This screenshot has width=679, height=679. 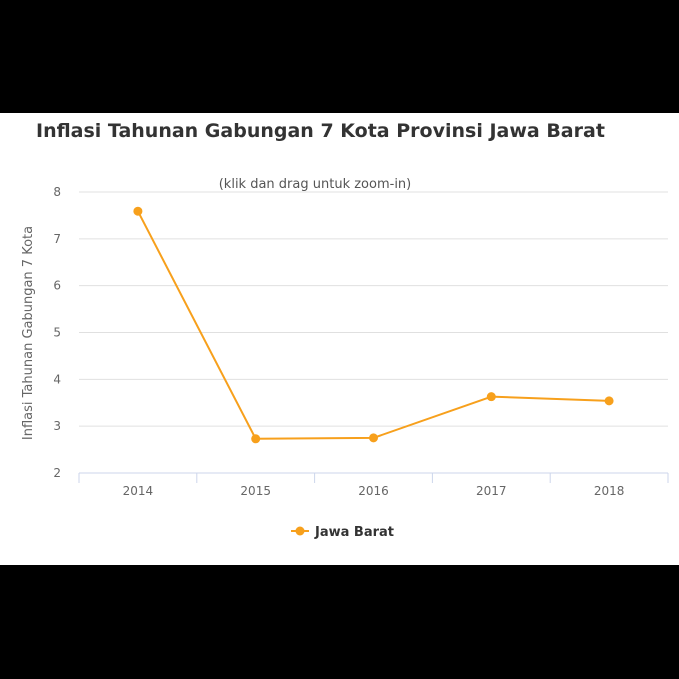 What do you see at coordinates (138, 491) in the screenshot?
I see `x-tick-label: 2014` at bounding box center [138, 491].